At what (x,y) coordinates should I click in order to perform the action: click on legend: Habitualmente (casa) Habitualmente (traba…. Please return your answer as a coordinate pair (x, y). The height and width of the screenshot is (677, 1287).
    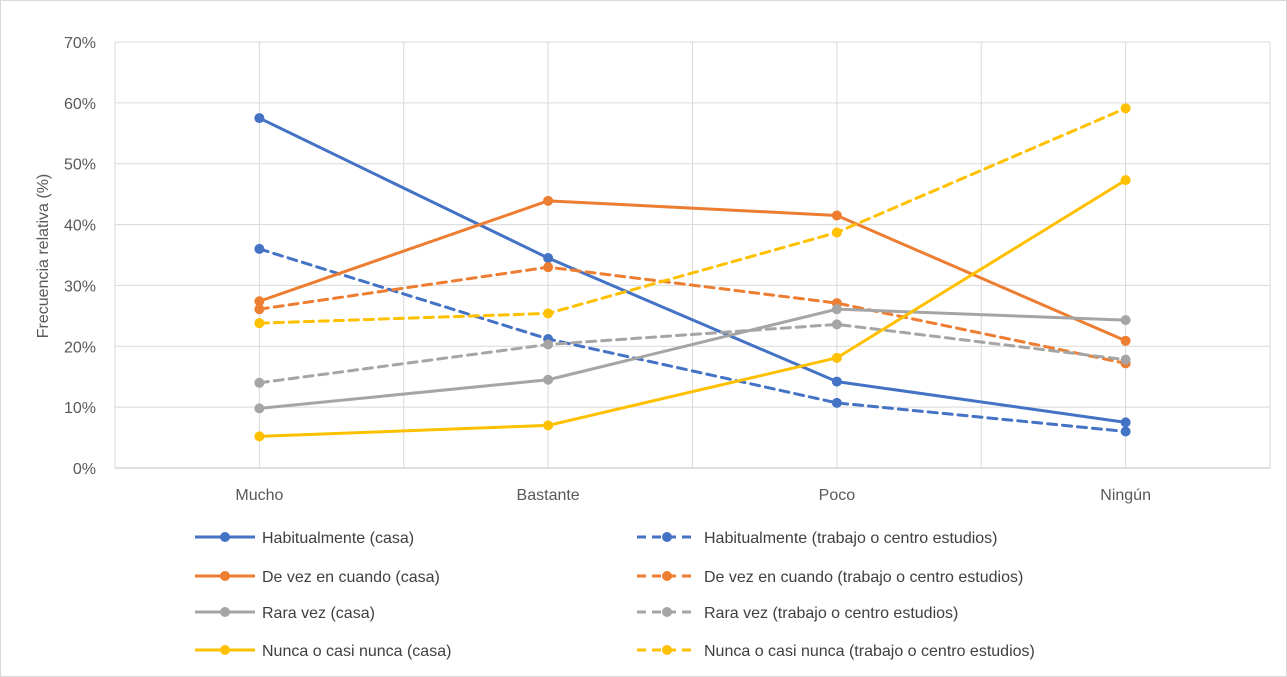
    Looking at the image, I should click on (615, 595).